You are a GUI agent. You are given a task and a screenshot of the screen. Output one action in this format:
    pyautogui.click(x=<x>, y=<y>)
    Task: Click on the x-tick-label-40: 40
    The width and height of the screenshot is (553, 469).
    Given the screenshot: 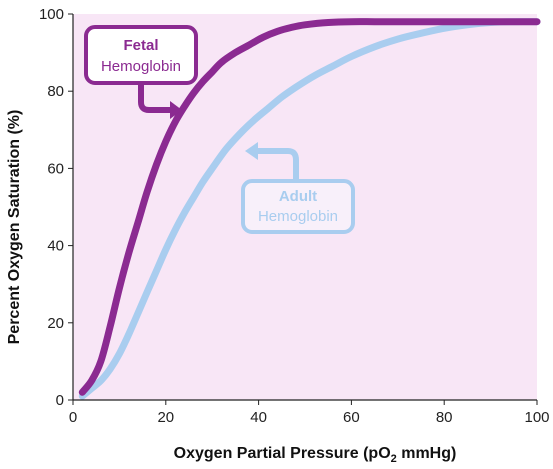 What is the action you would take?
    pyautogui.click(x=258, y=417)
    